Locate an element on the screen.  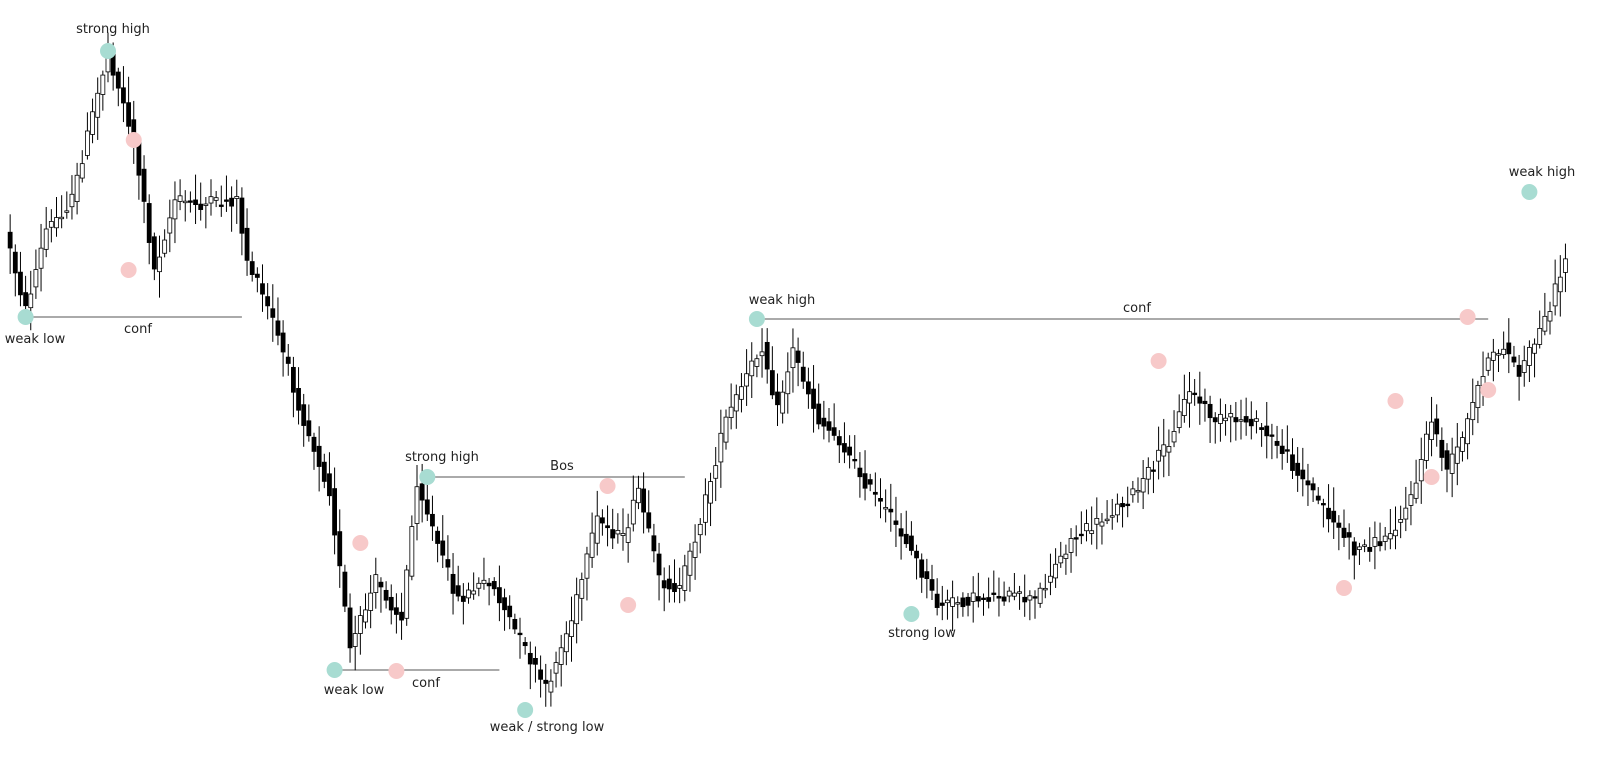
label-conf-2: conf is located at coordinates (426, 683).